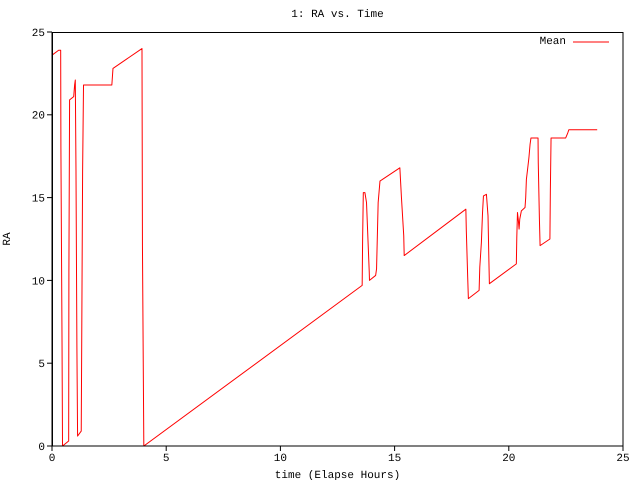  What do you see at coordinates (166, 458) in the screenshot?
I see `x-tick-label: 5` at bounding box center [166, 458].